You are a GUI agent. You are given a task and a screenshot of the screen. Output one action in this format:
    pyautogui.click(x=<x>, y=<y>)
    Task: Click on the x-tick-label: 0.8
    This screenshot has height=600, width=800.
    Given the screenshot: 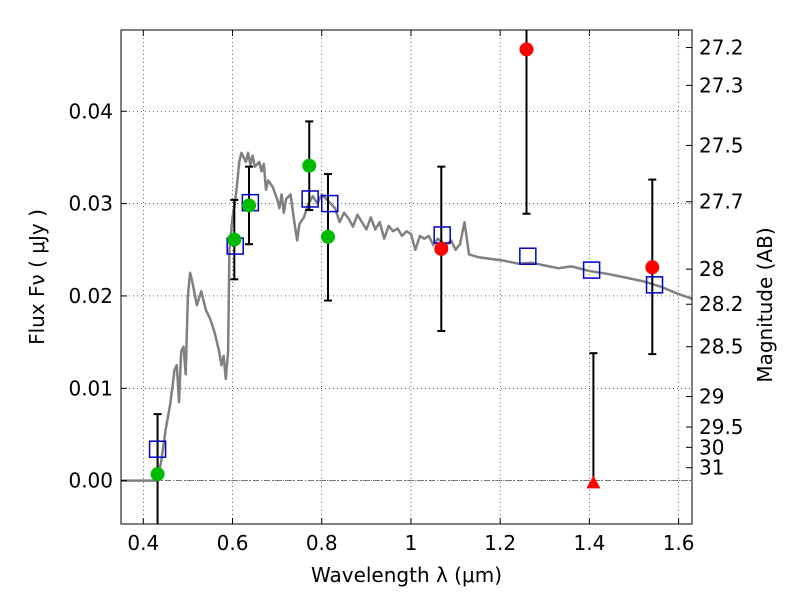 What is the action you would take?
    pyautogui.click(x=322, y=543)
    